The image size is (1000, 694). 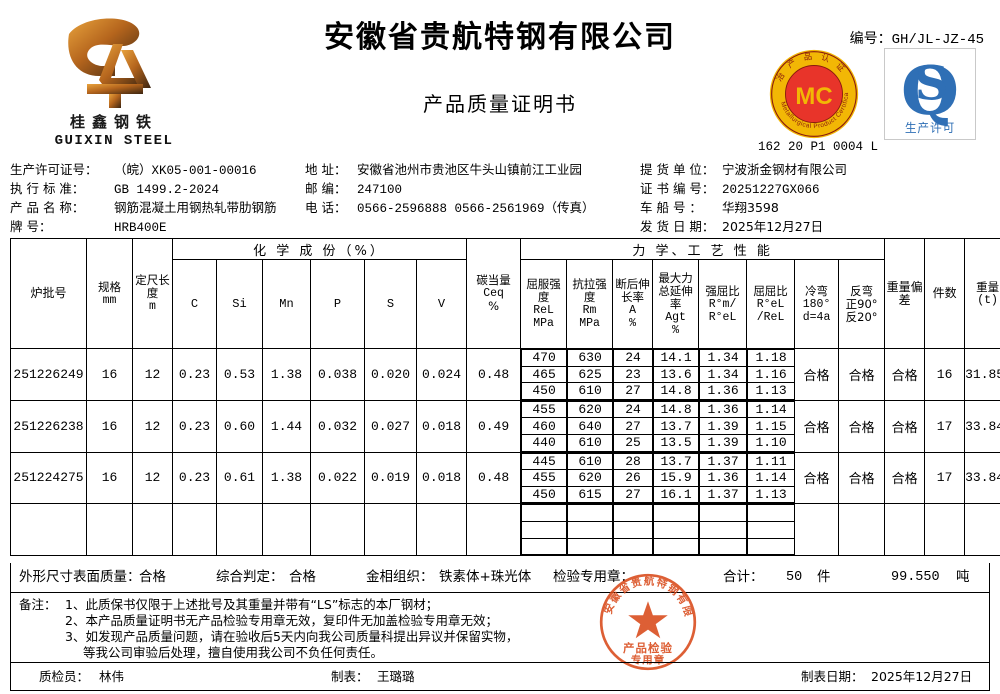 What do you see at coordinates (770, 426) in the screenshot?
I see `mech-value: 1.15` at bounding box center [770, 426].